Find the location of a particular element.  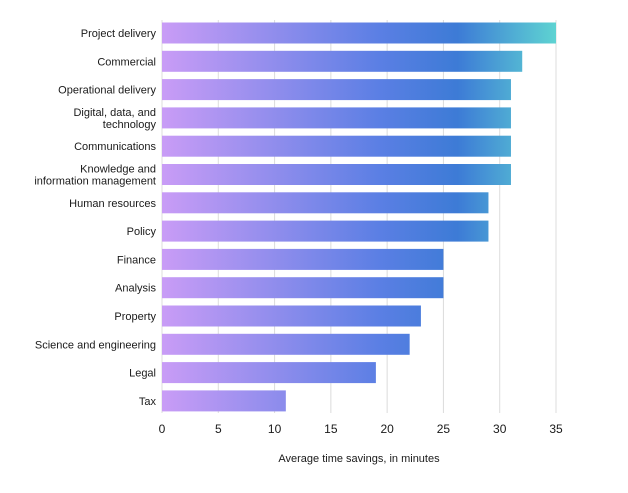

x-tick-label: 20 is located at coordinates (387, 429).